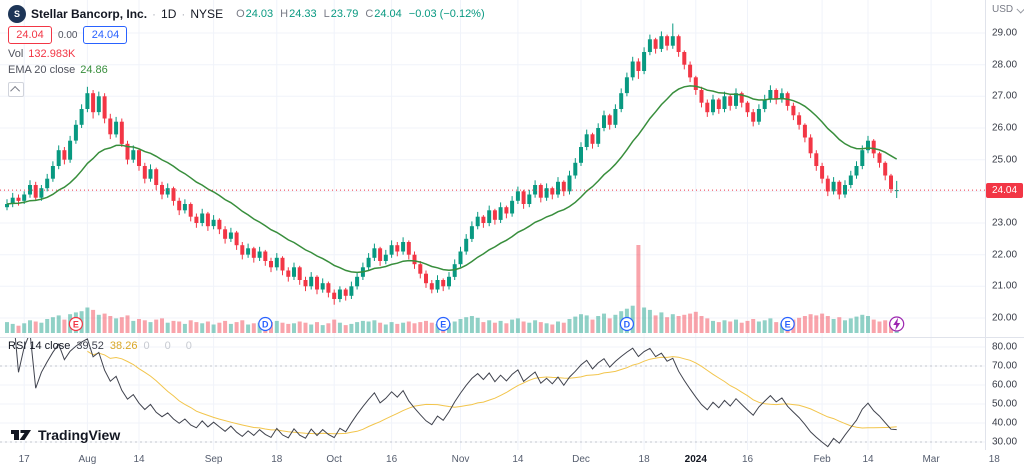  I want to click on rsi-hidden-values: 0 0 0, so click(170, 346).